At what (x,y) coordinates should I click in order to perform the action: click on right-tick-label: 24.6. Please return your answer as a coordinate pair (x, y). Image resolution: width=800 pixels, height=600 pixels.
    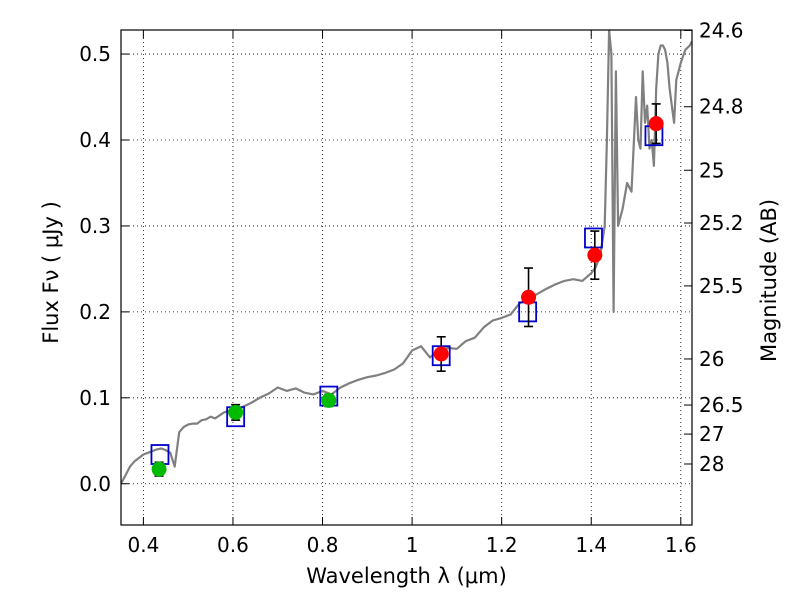
    Looking at the image, I should click on (721, 30).